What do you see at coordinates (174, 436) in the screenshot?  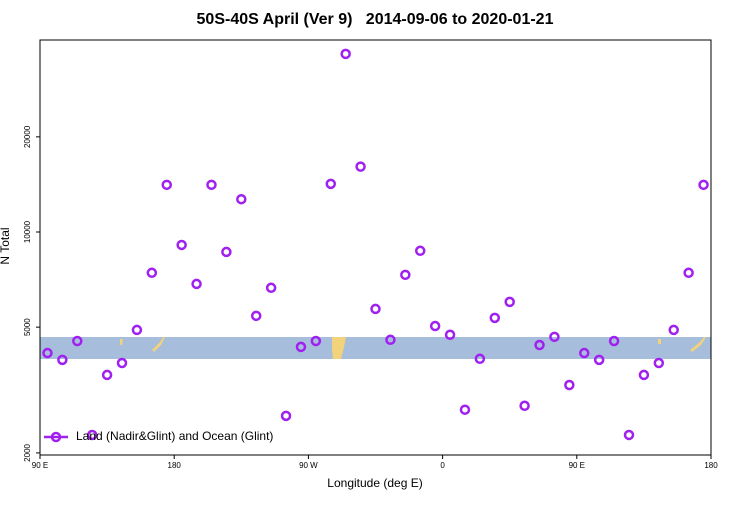 I see `legend-label: Land (Nadir&Glint) and Ocean (Glint)` at bounding box center [174, 436].